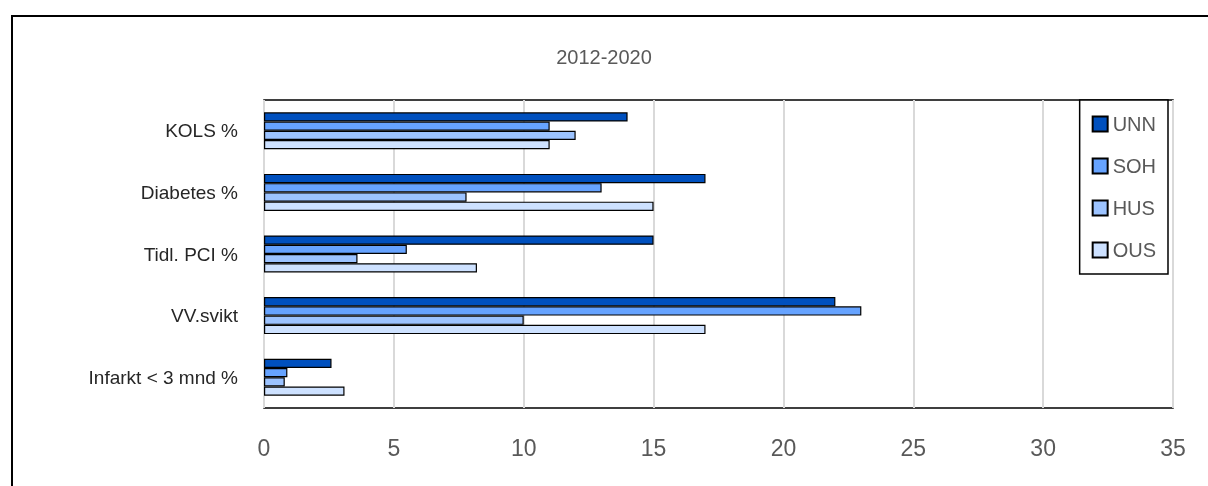 Image resolution: width=1208 pixels, height=486 pixels. What do you see at coordinates (1134, 166) in the screenshot?
I see `legend-label: SOH` at bounding box center [1134, 166].